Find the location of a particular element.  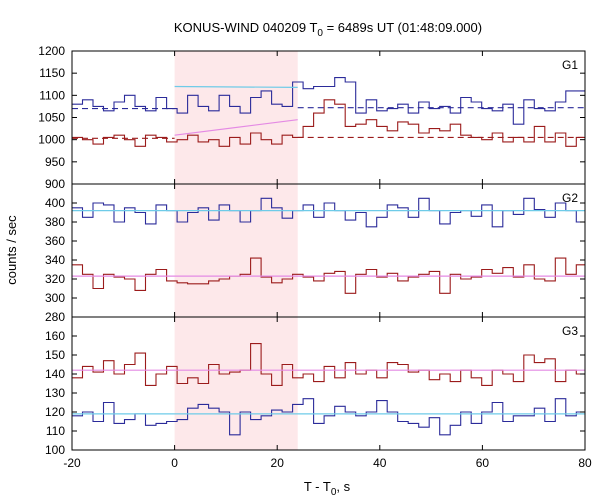

y-tick-label: 360 is located at coordinates (55, 241).